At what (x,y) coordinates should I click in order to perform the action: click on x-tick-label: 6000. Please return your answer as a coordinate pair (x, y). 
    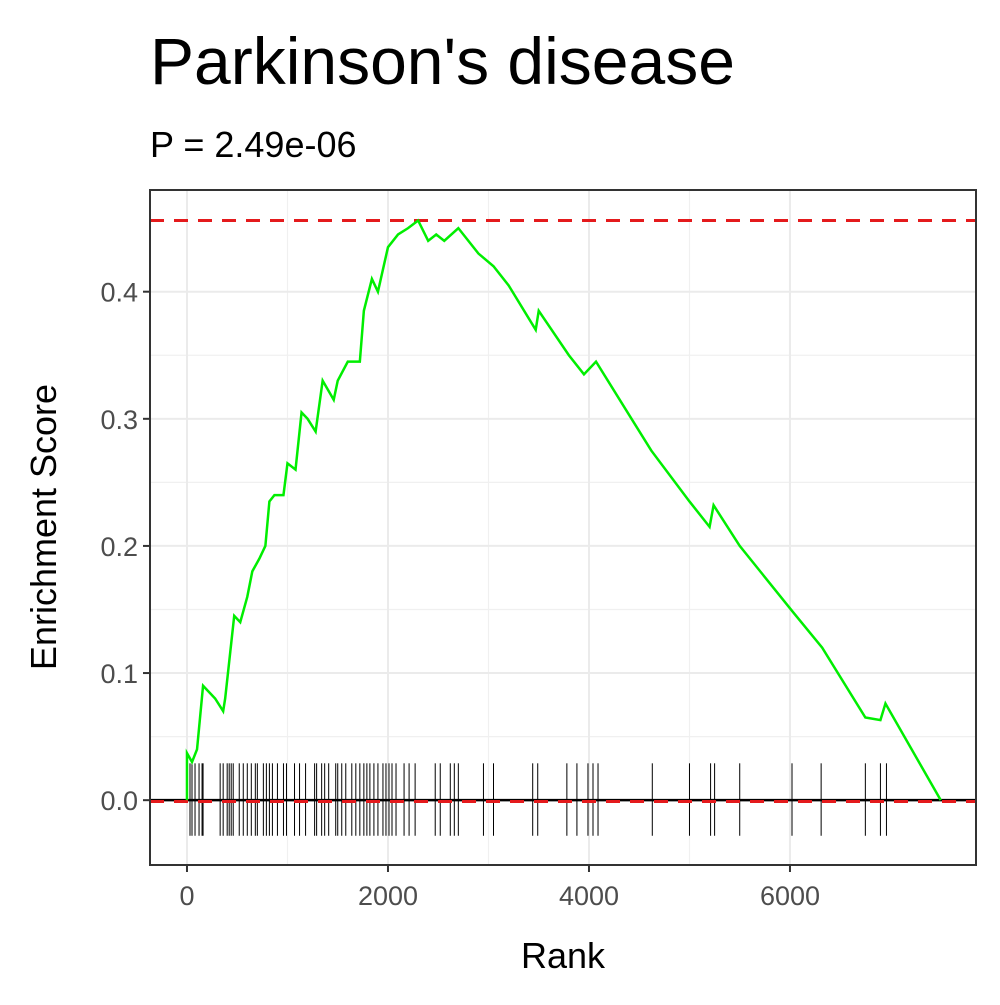
    Looking at the image, I should click on (790, 896).